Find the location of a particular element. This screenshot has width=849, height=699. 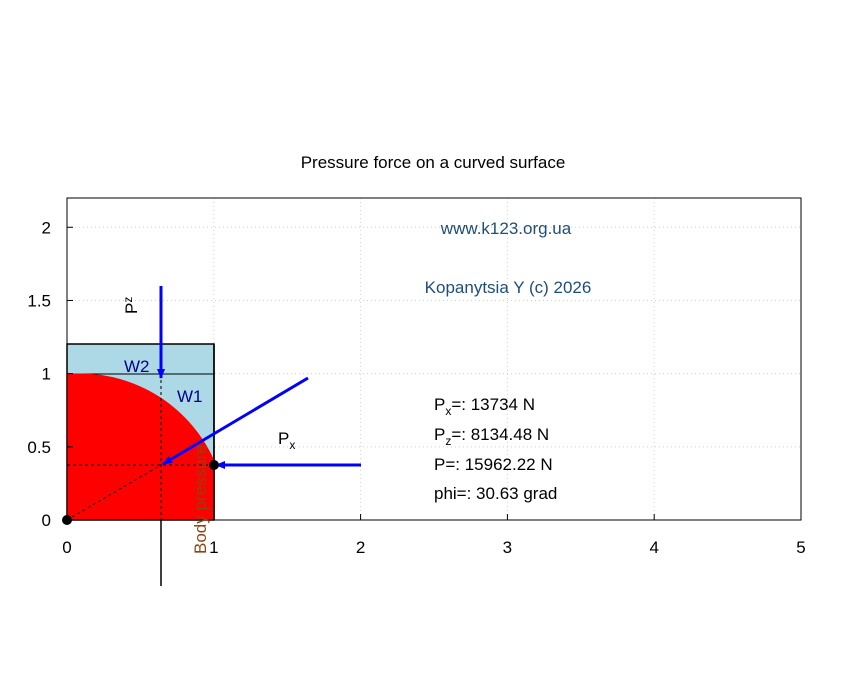

result: Px=: 13734 N is located at coordinates (484, 406).